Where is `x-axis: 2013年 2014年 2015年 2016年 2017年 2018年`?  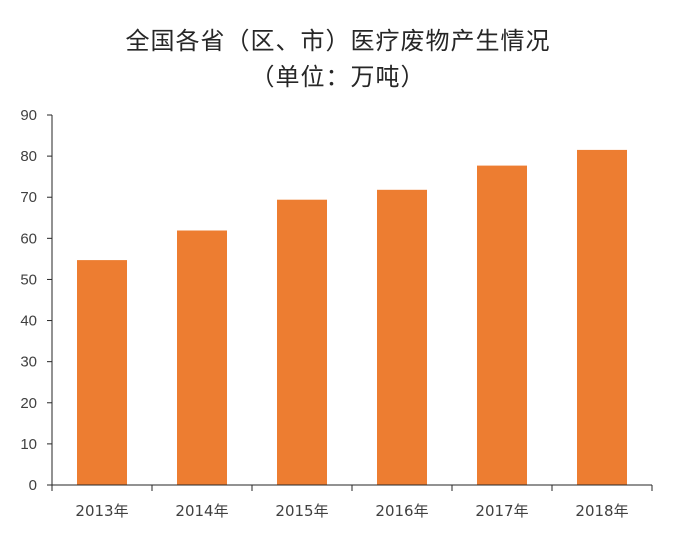 x-axis: 2013年 2014年 2015年 2016年 2017年 2018年 is located at coordinates (352, 502).